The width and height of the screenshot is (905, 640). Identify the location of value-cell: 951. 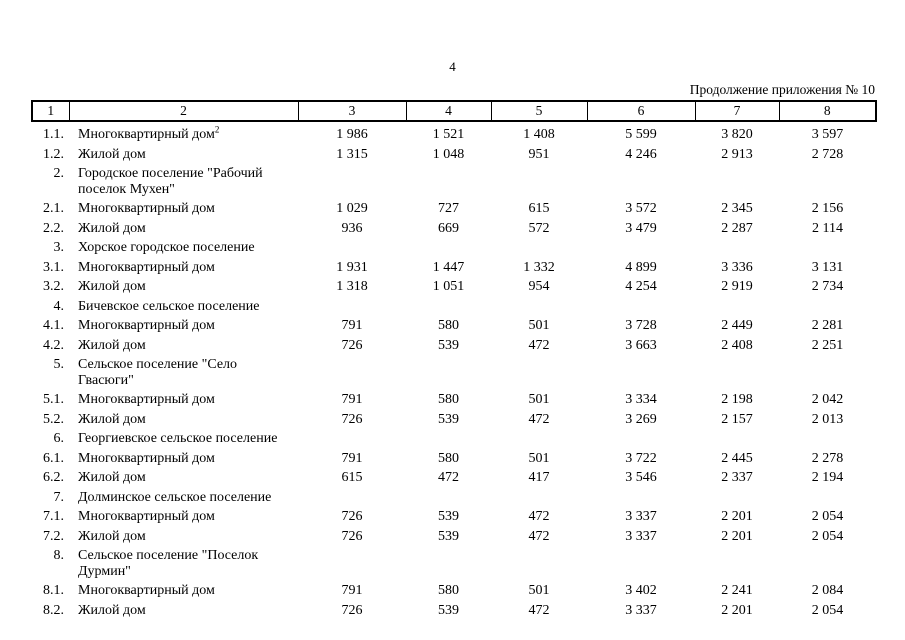
(539, 154).